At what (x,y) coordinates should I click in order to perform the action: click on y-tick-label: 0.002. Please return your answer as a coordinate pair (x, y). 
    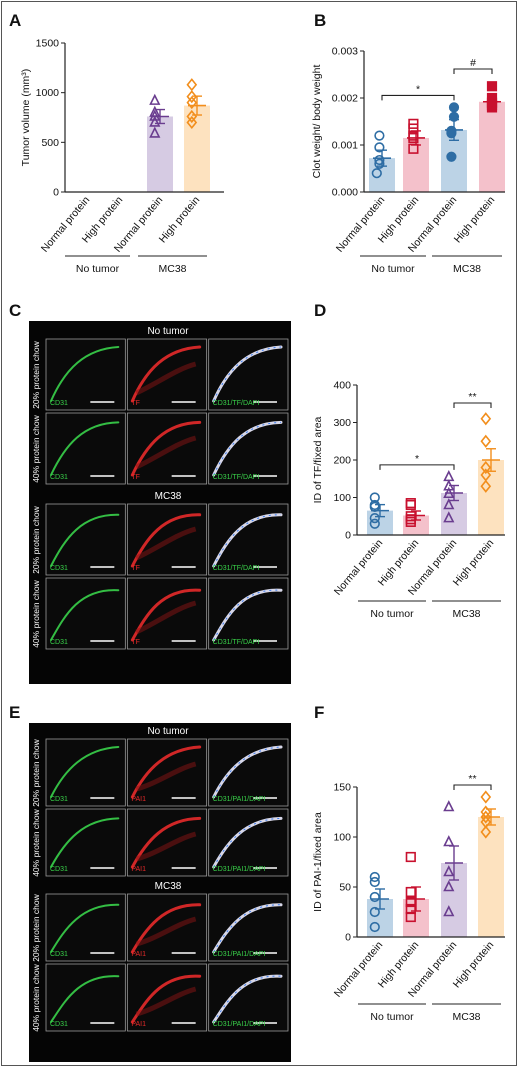
    Looking at the image, I should click on (345, 99).